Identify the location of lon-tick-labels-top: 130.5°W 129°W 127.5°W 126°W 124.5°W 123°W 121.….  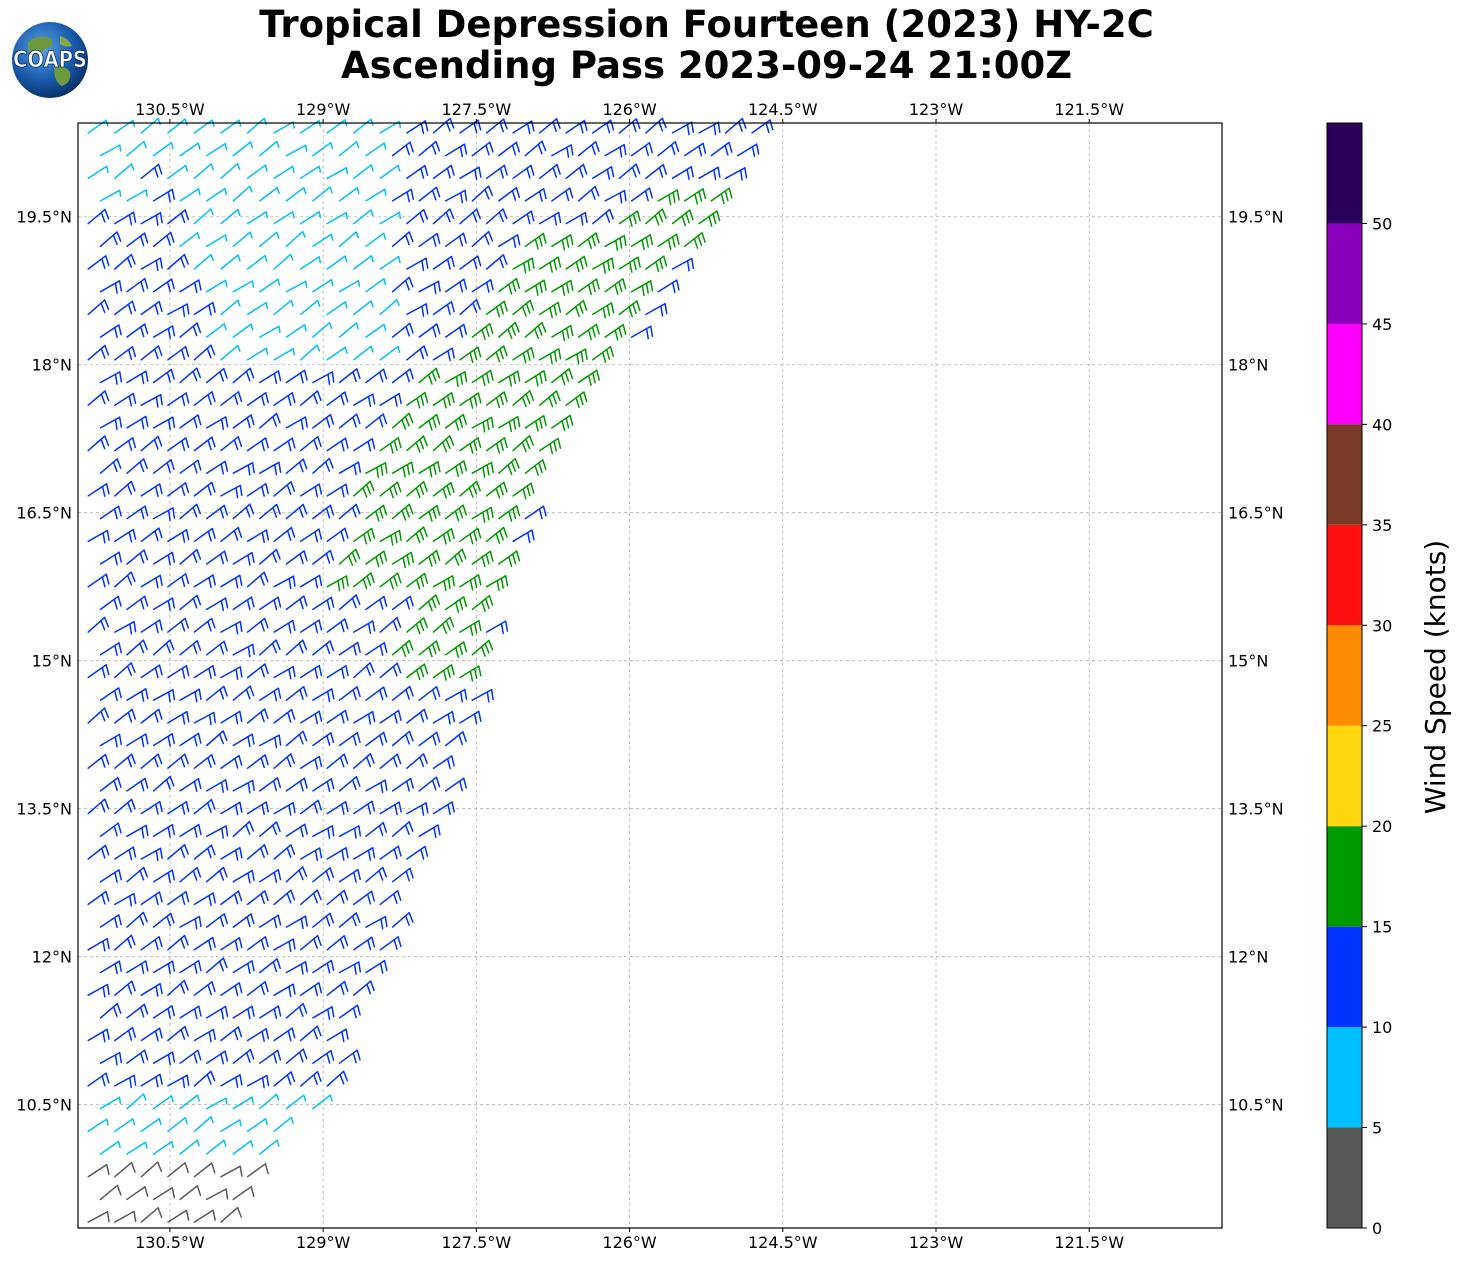
(629, 111).